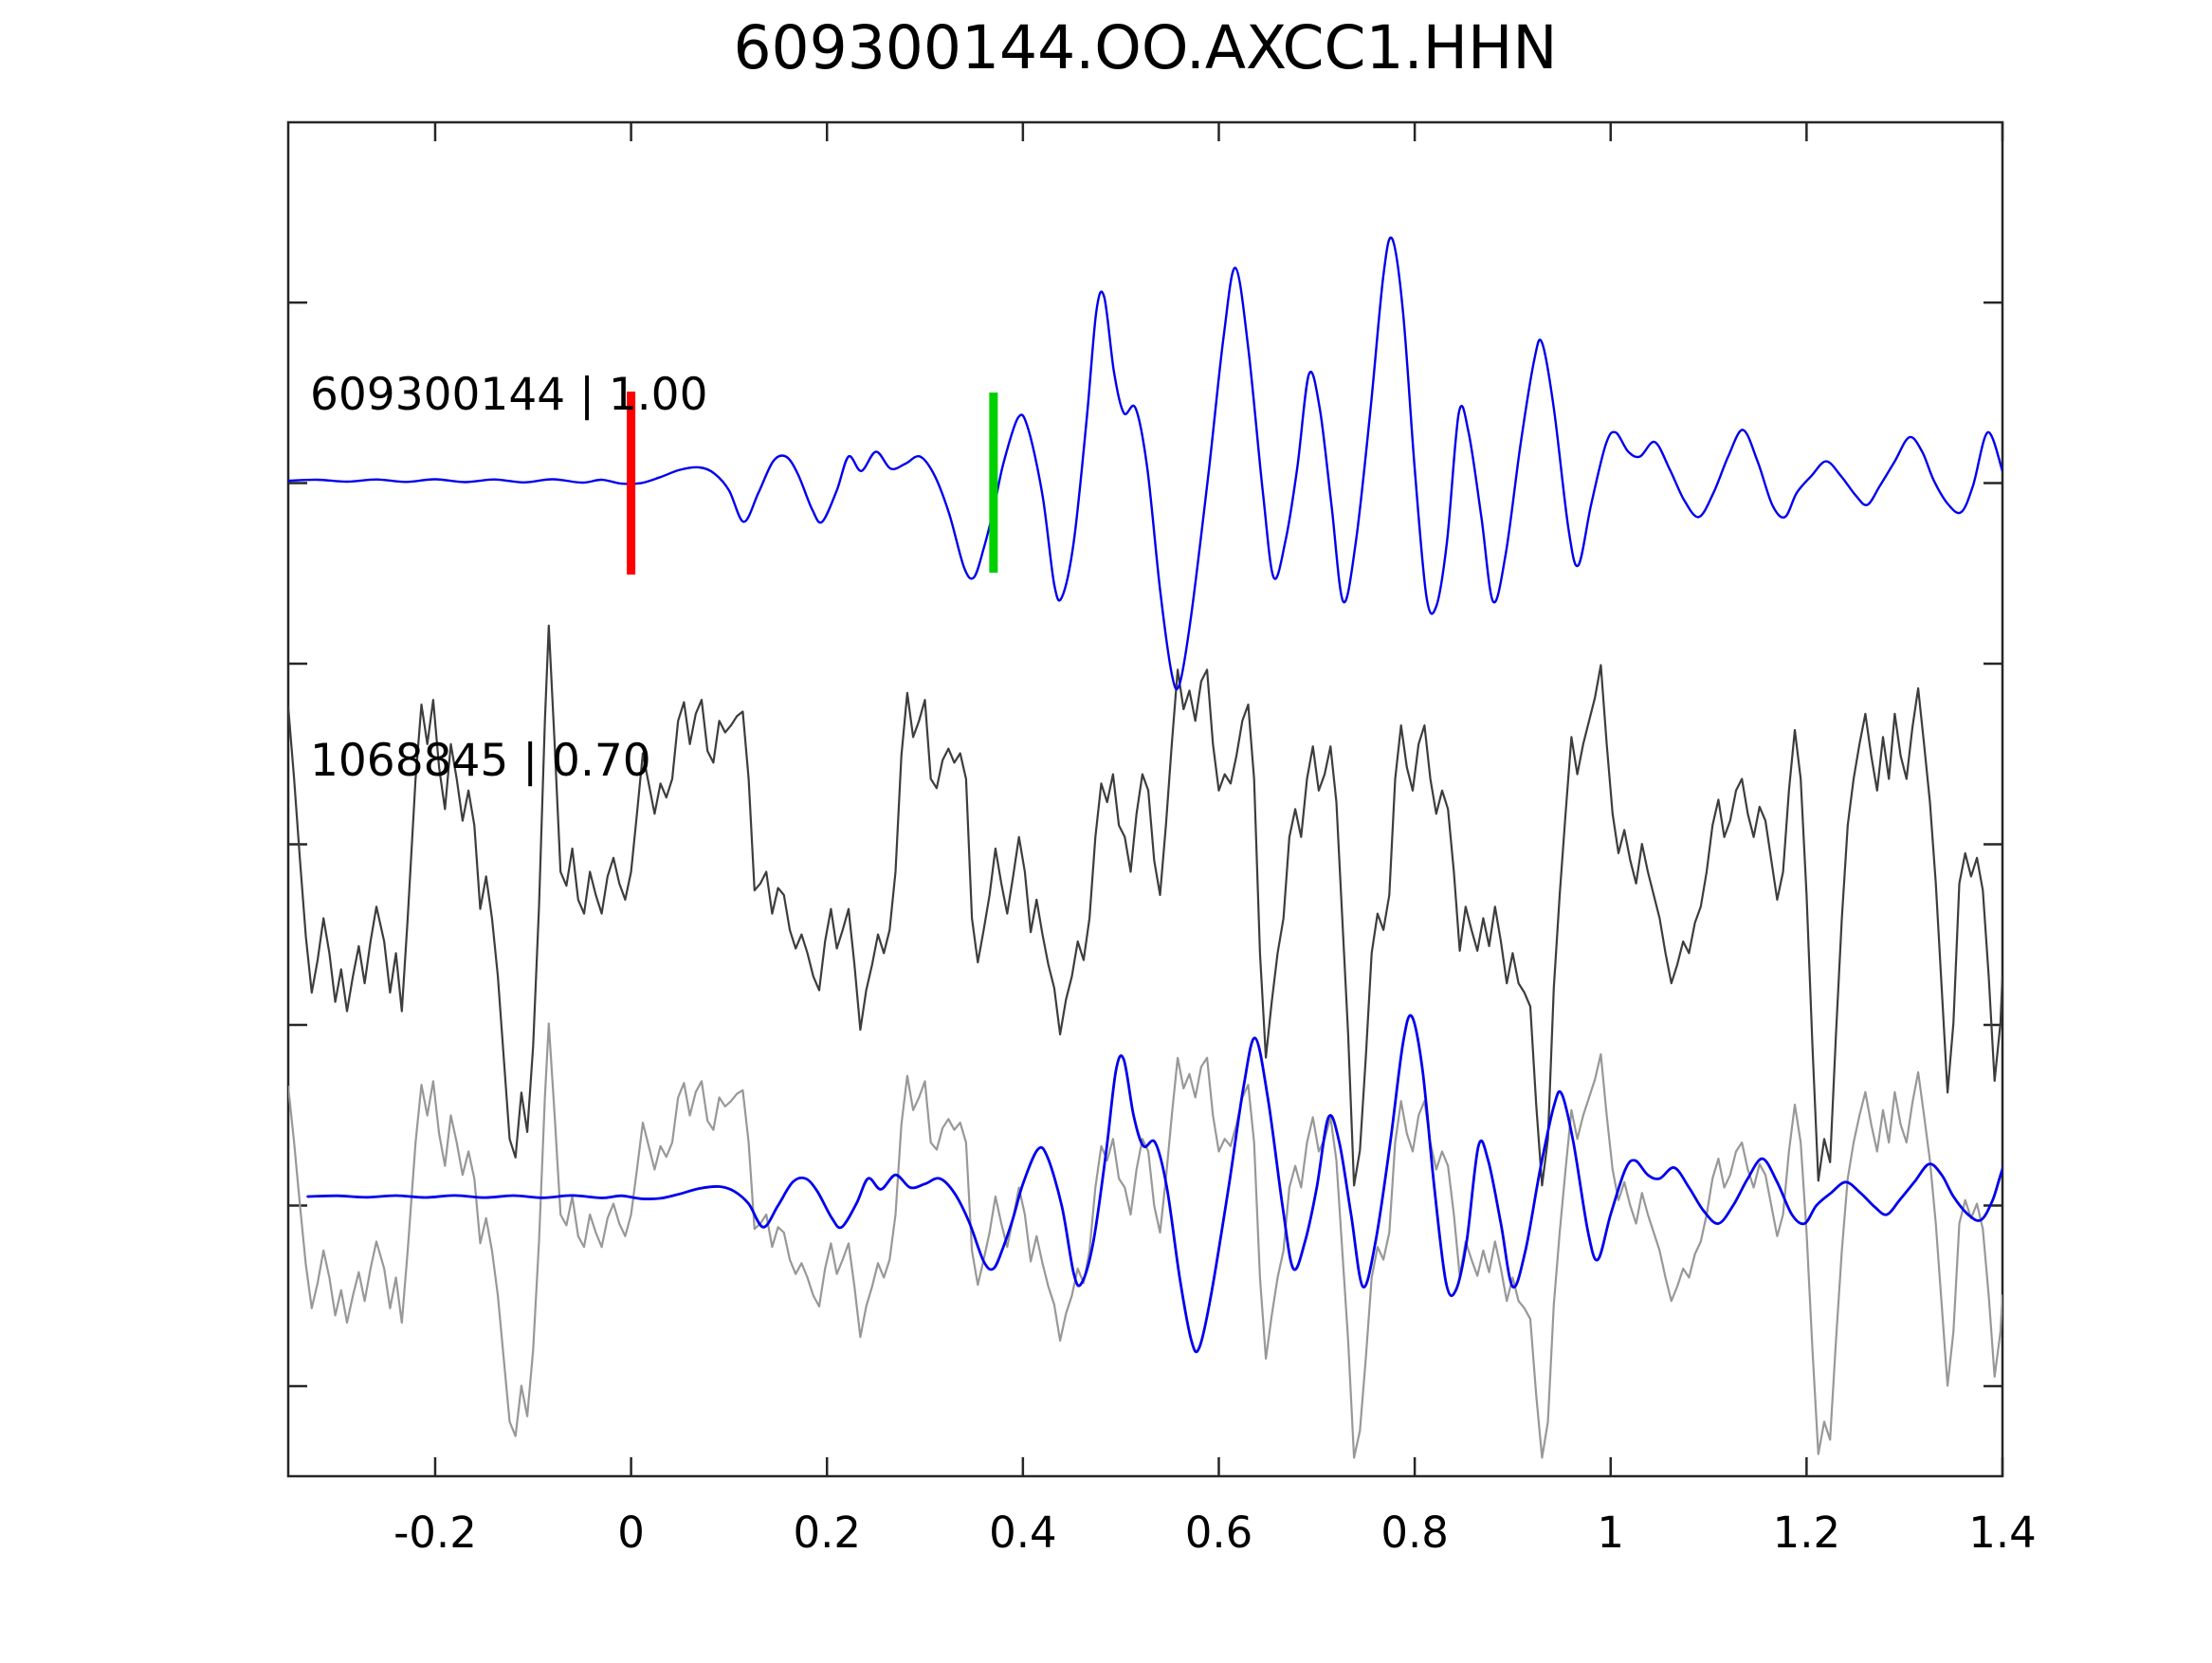 This screenshot has width=2212, height=1663. Describe the element at coordinates (435, 1533) in the screenshot. I see `x-tick-label: -0.2` at that location.